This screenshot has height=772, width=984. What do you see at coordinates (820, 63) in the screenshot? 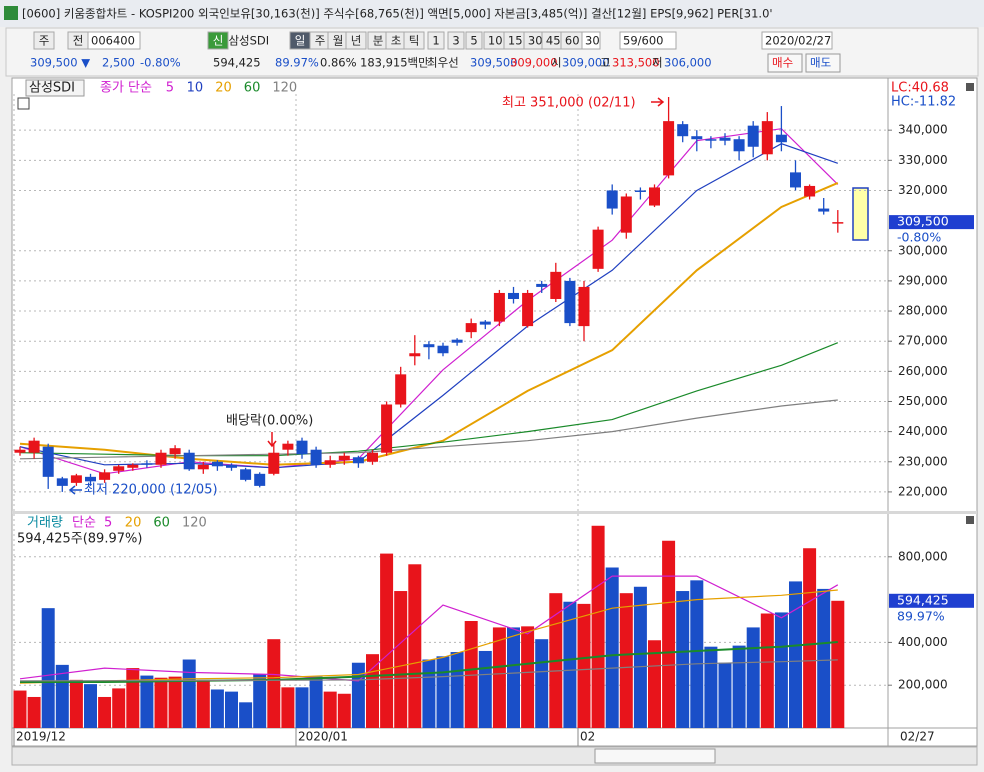
I see `trade-button-text: 매도` at bounding box center [820, 63].